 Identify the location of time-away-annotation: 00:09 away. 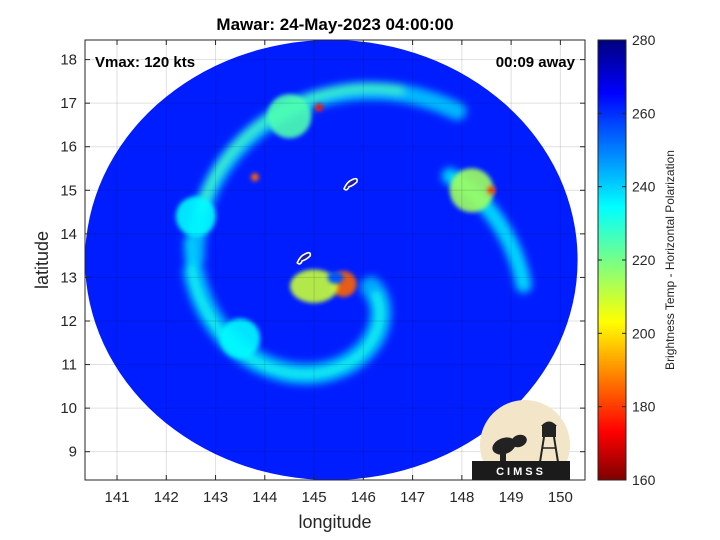
(536, 62).